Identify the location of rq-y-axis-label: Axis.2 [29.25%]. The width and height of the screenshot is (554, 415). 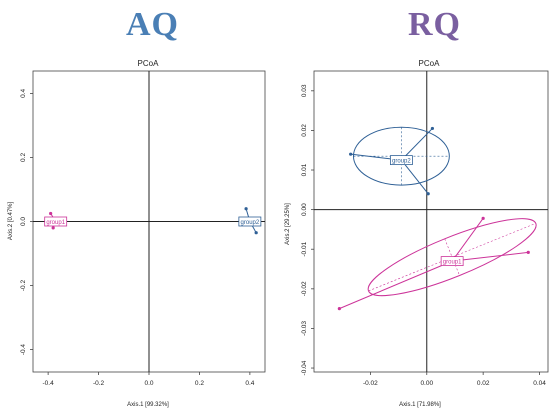
(288, 224).